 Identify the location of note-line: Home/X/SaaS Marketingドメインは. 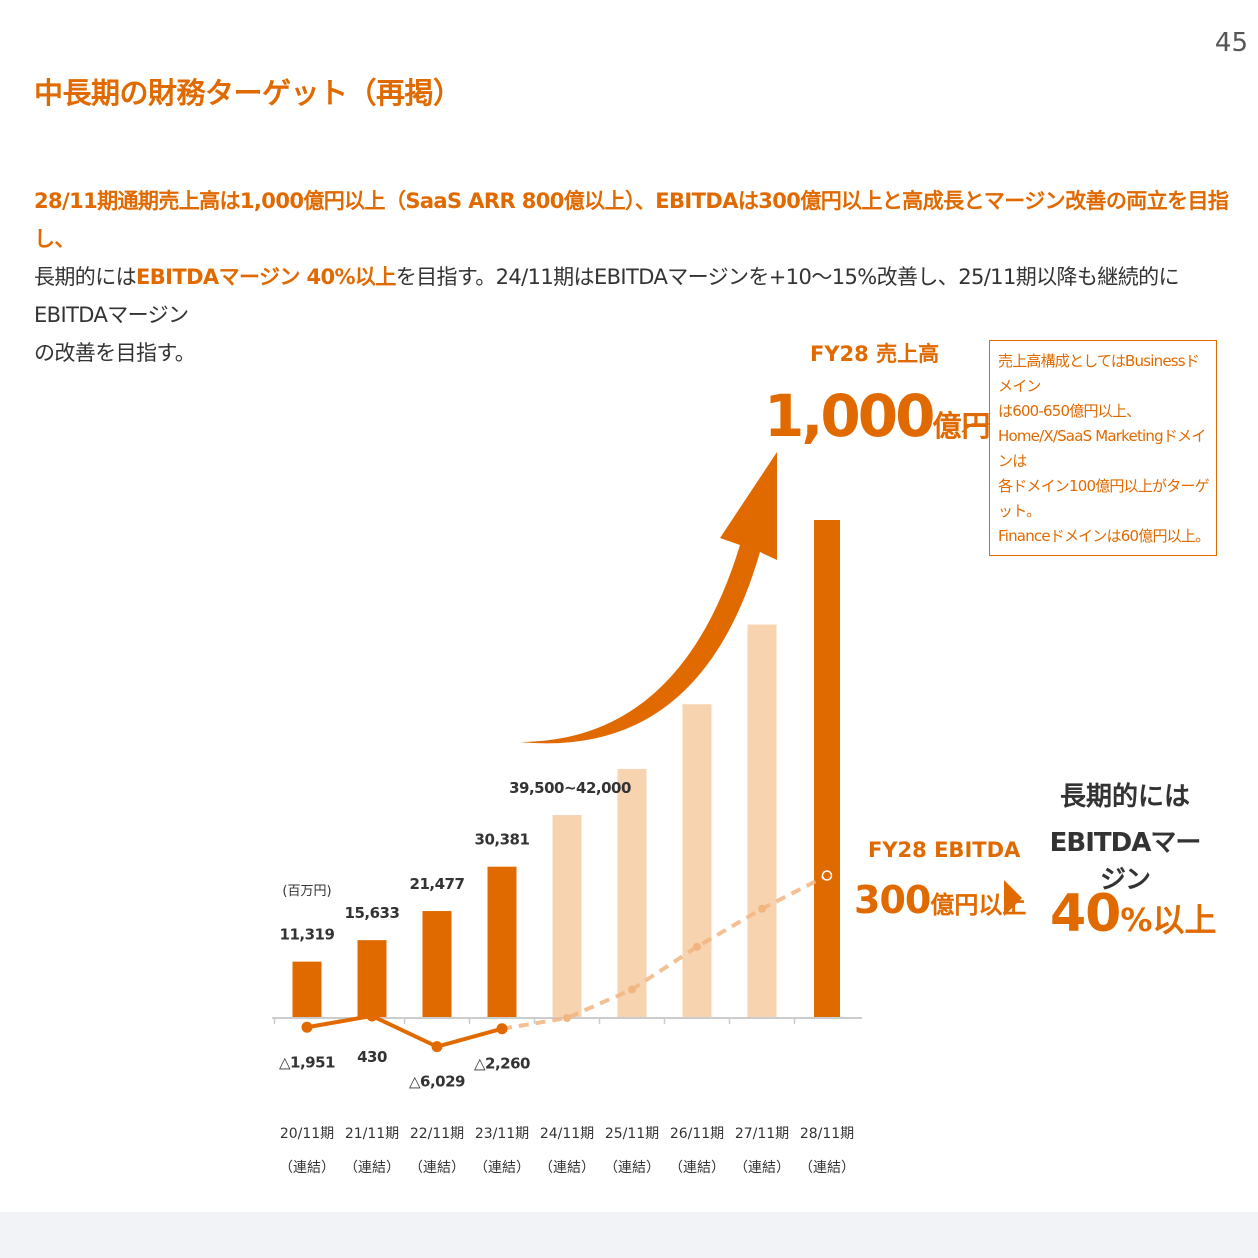
(1102, 448).